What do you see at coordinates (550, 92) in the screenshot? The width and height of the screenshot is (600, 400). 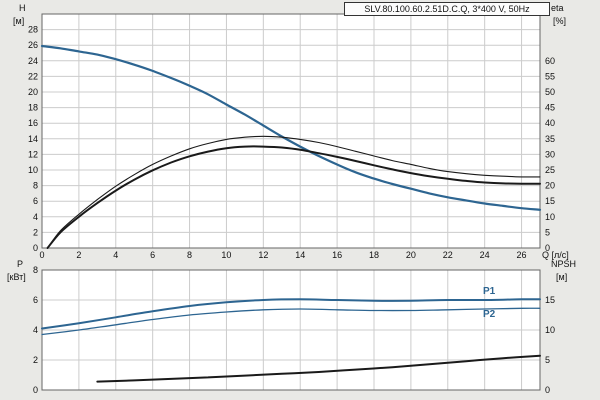 I see `hq-yright-tick: 50` at bounding box center [550, 92].